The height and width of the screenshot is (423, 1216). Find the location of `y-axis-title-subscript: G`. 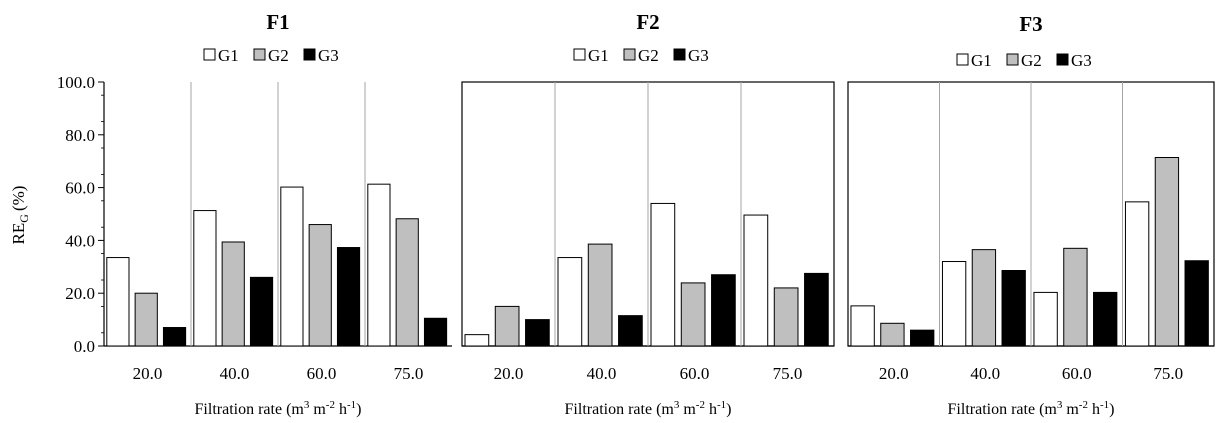

y-axis-title-subscript: G is located at coordinates (24, 218).